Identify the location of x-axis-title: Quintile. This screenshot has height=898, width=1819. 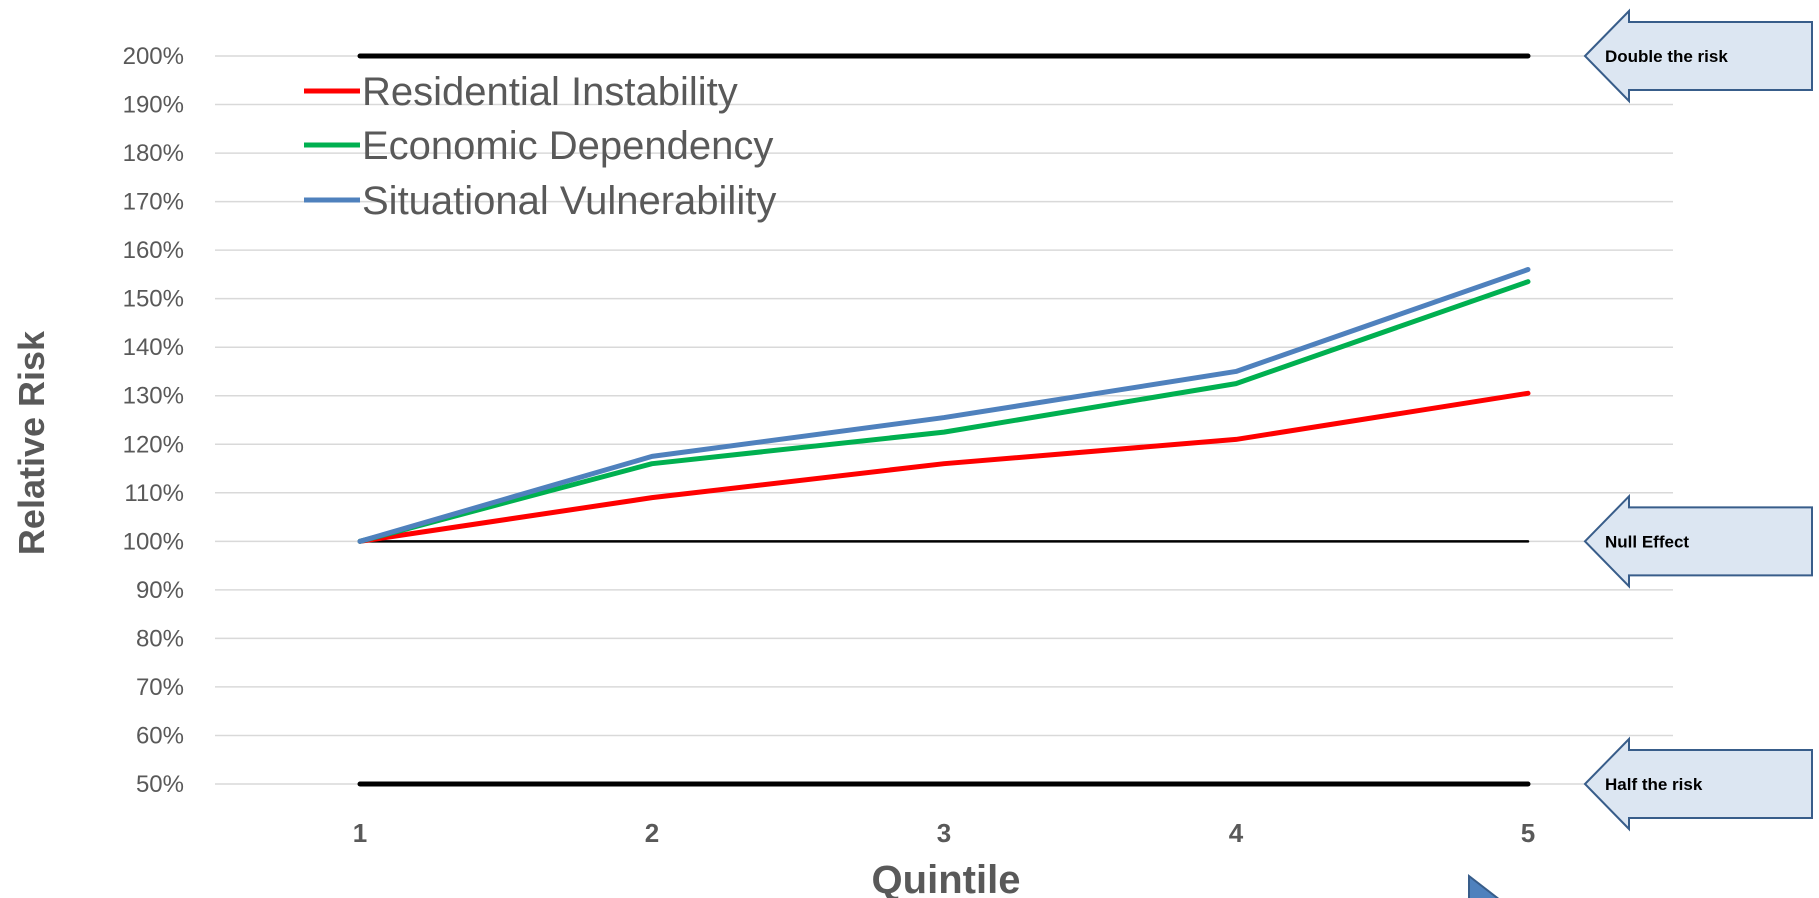
(946, 878).